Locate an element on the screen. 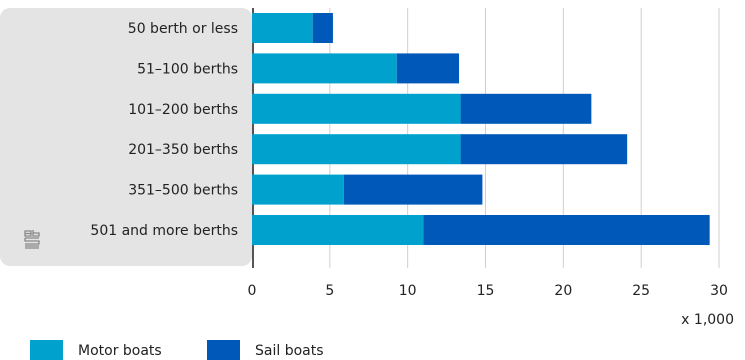 The width and height of the screenshot is (745, 360). x-axis-ticks: 0 5 10 15 20 25 30 is located at coordinates (488, 291).